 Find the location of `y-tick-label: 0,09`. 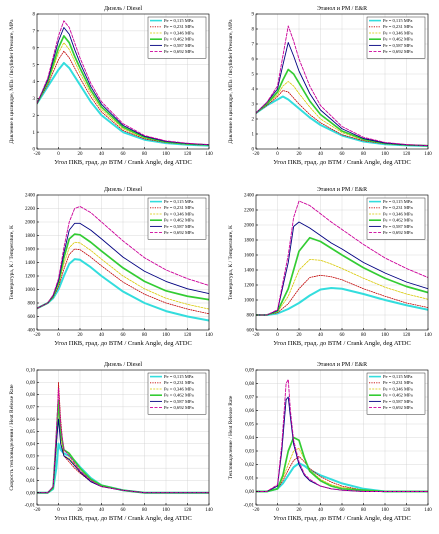

y-tick-label: 0,09 is located at coordinates (249, 371).